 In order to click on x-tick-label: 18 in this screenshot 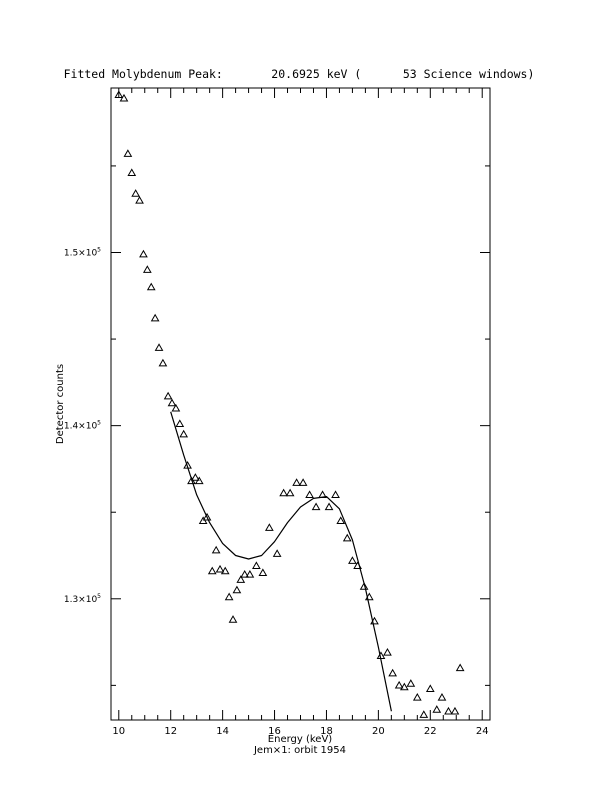, I will do `click(326, 731)`.